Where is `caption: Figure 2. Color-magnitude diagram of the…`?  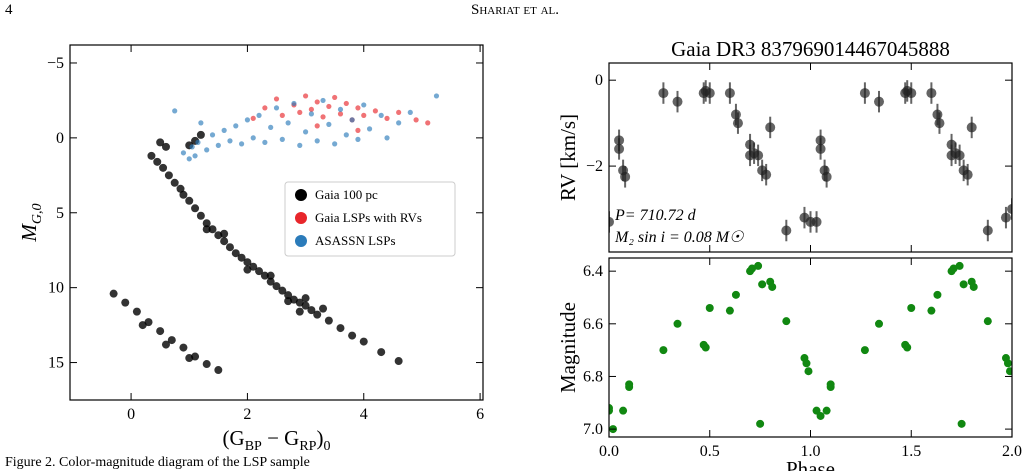 caption: Figure 2. Color-magnitude diagram of the… is located at coordinates (157, 462).